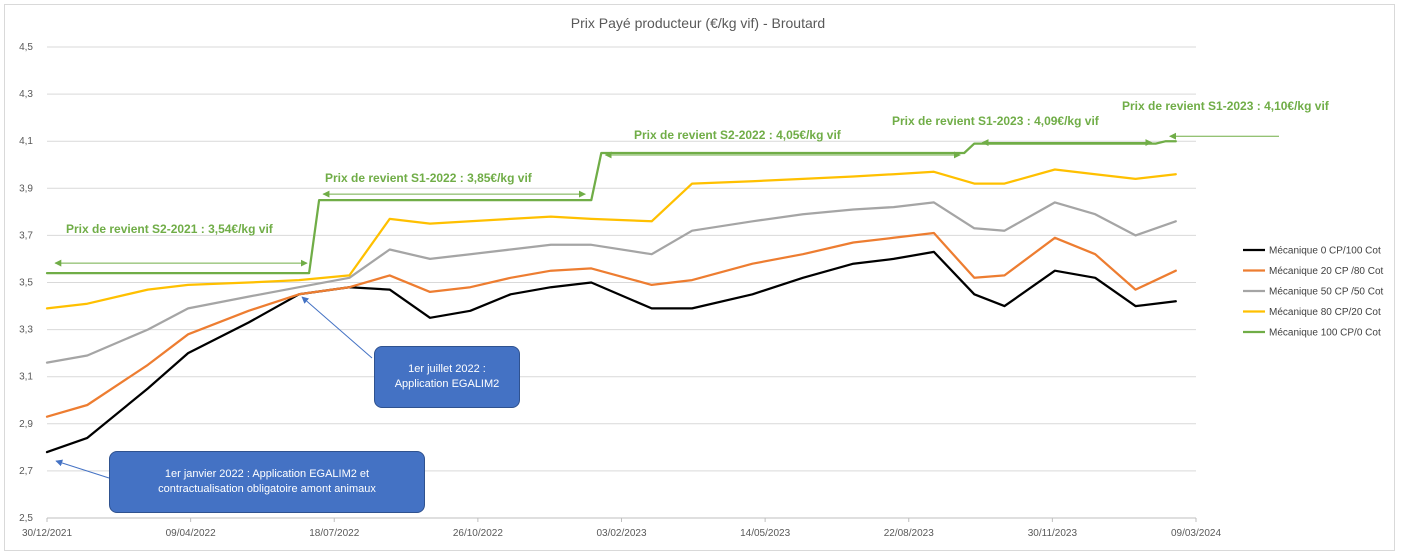 The image size is (1401, 557). I want to click on callout-egalim-july-2022: 1er juillet 2022 : Application EGALIM2, so click(447, 377).